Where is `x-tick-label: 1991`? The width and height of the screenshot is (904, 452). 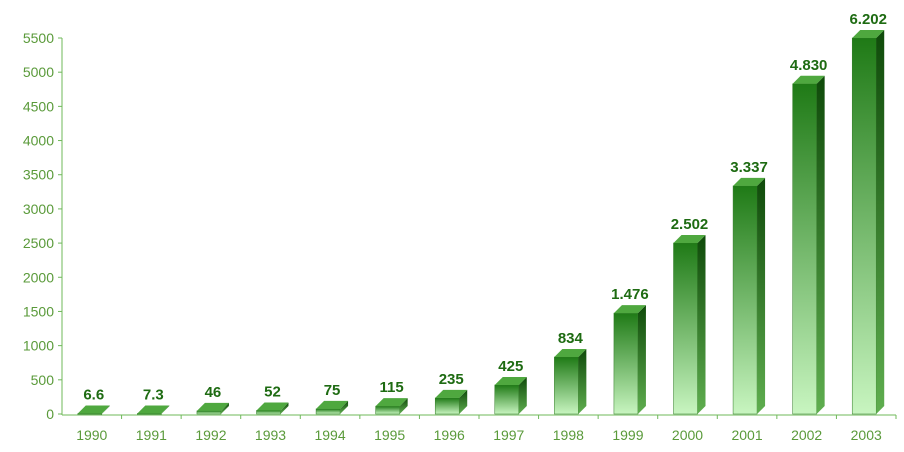 x-tick-label: 1991 is located at coordinates (151, 435).